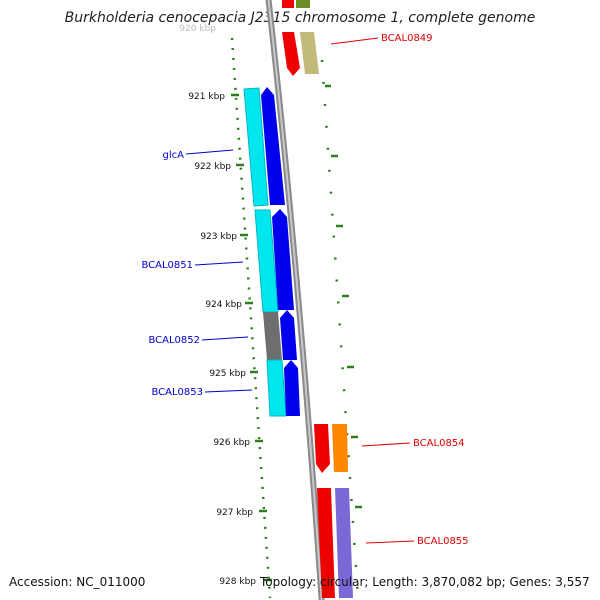 This screenshot has width=600, height=600. I want to click on gene-BCAL0854-block, so click(340, 448).